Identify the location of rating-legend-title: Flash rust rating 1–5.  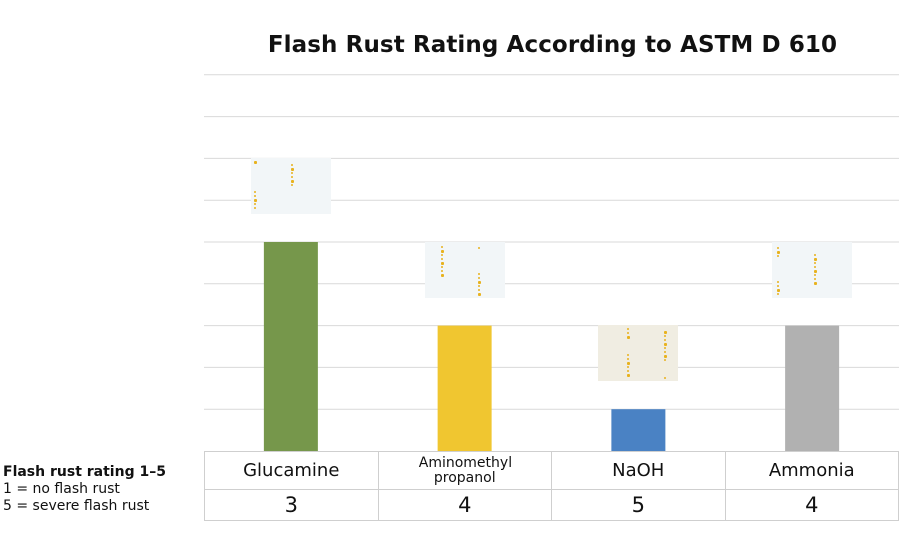
(84, 472).